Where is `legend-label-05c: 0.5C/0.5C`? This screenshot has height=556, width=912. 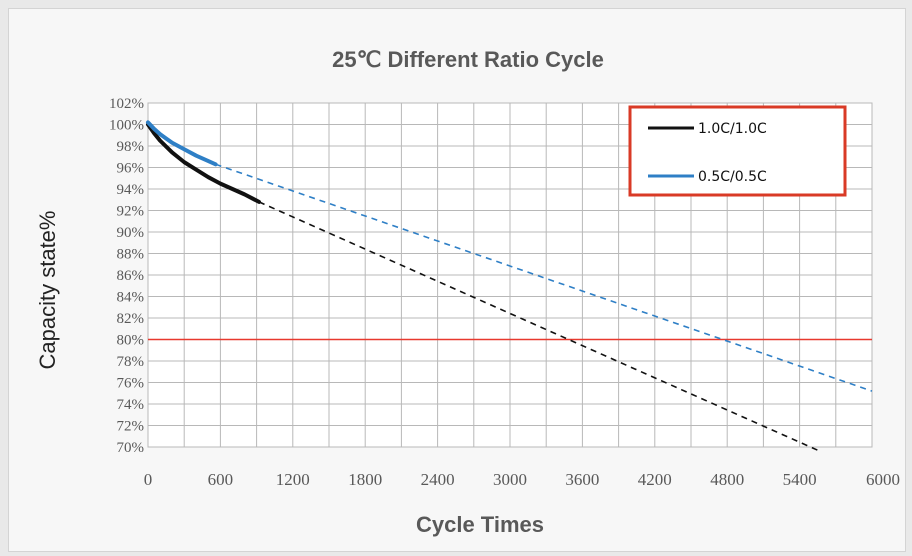 legend-label-05c: 0.5C/0.5C is located at coordinates (732, 177).